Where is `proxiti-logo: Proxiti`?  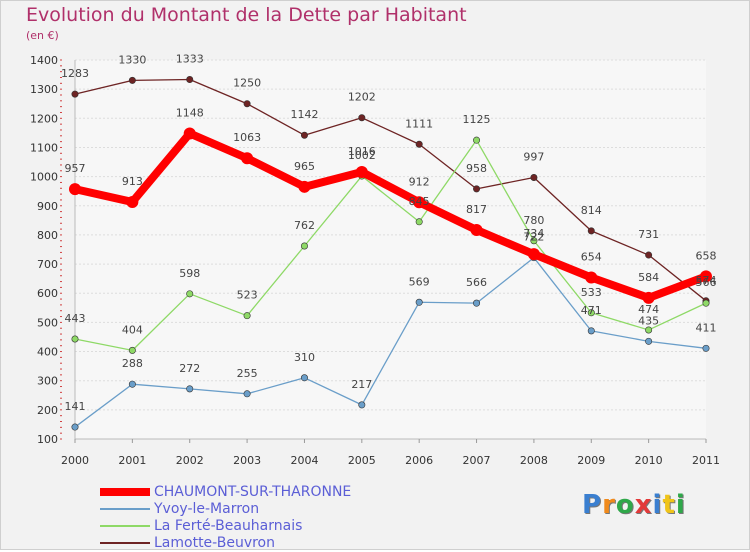 proxiti-logo: Proxiti is located at coordinates (634, 505).